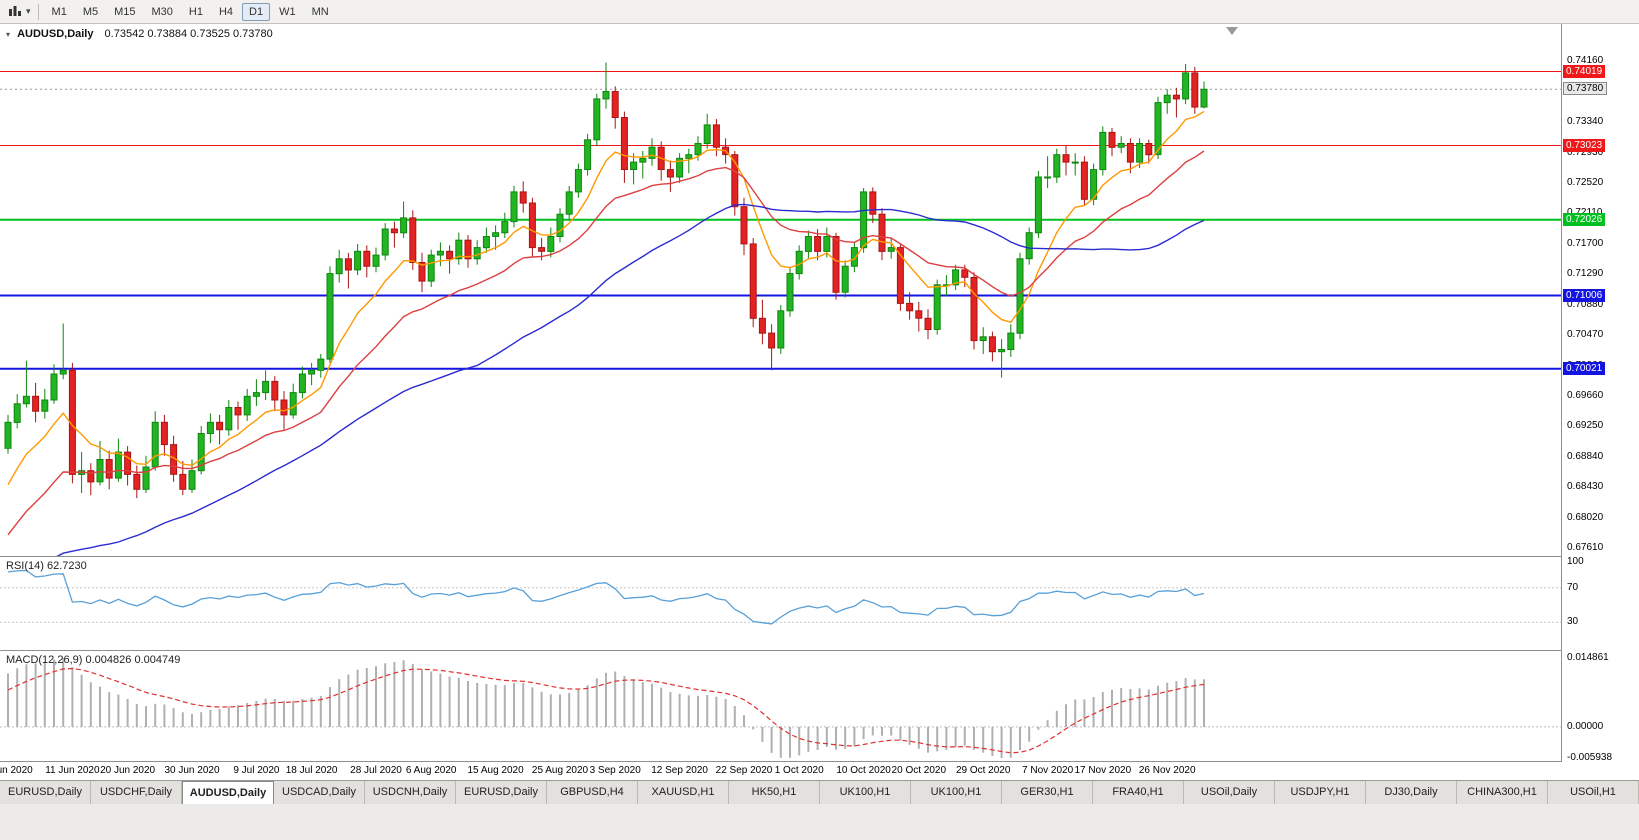 This screenshot has height=840, width=1639. Describe the element at coordinates (15, 12) in the screenshot. I see `bar-chart-icon` at that location.